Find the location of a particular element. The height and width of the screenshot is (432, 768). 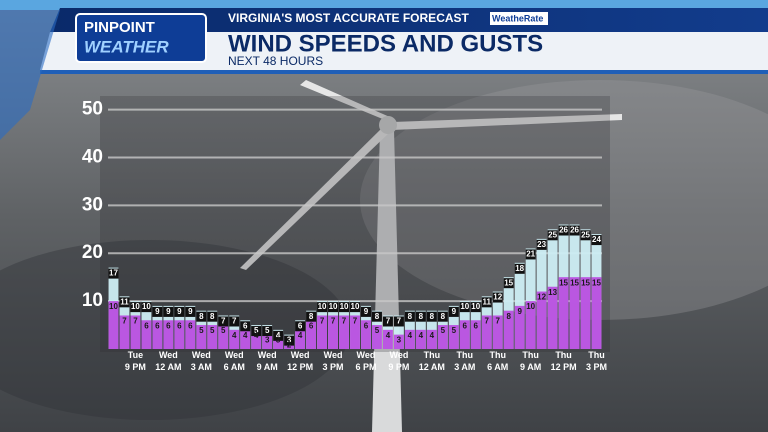

y-tick-label: 40 is located at coordinates (92, 156).